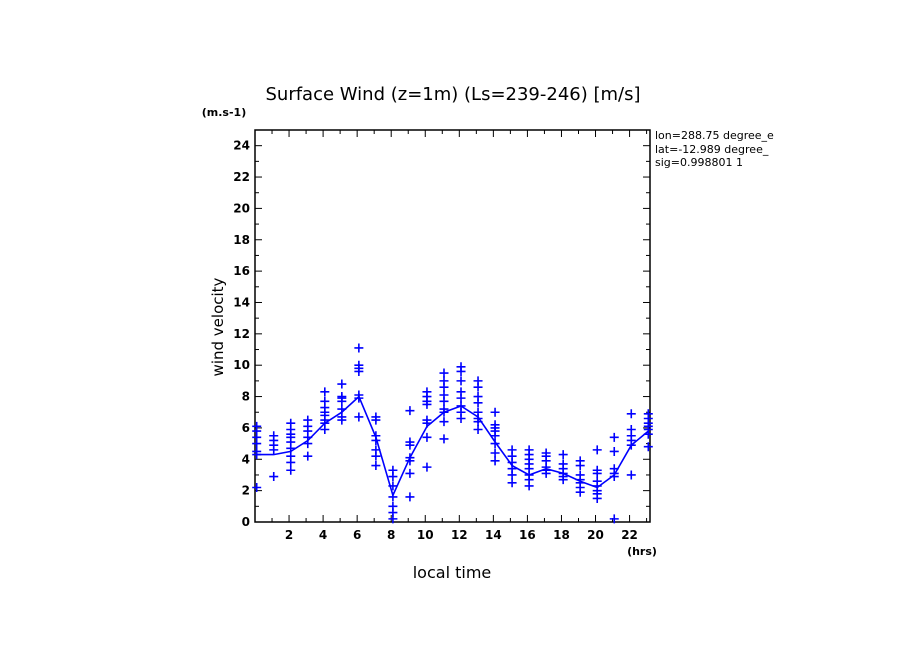  I want to click on y-tick-label: 16, so click(241, 271).